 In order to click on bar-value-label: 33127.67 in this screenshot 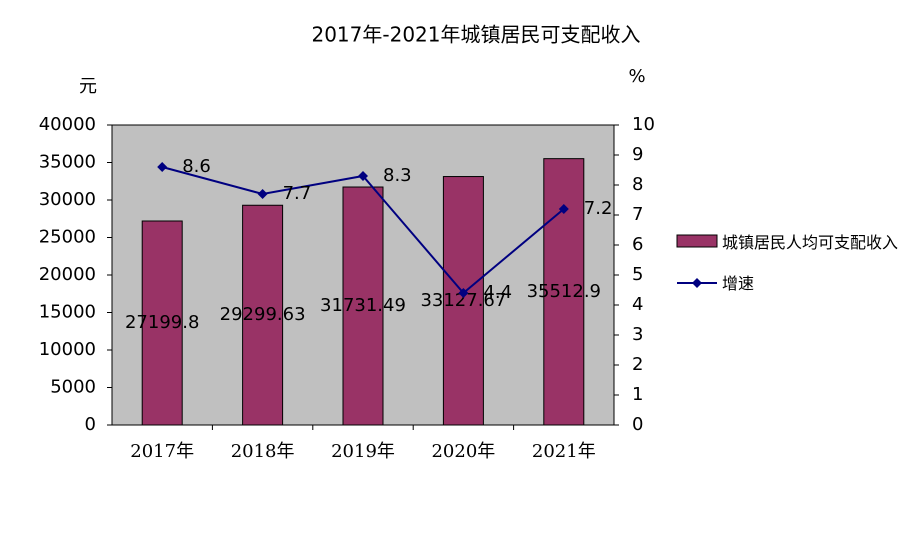, I will do `click(463, 300)`.